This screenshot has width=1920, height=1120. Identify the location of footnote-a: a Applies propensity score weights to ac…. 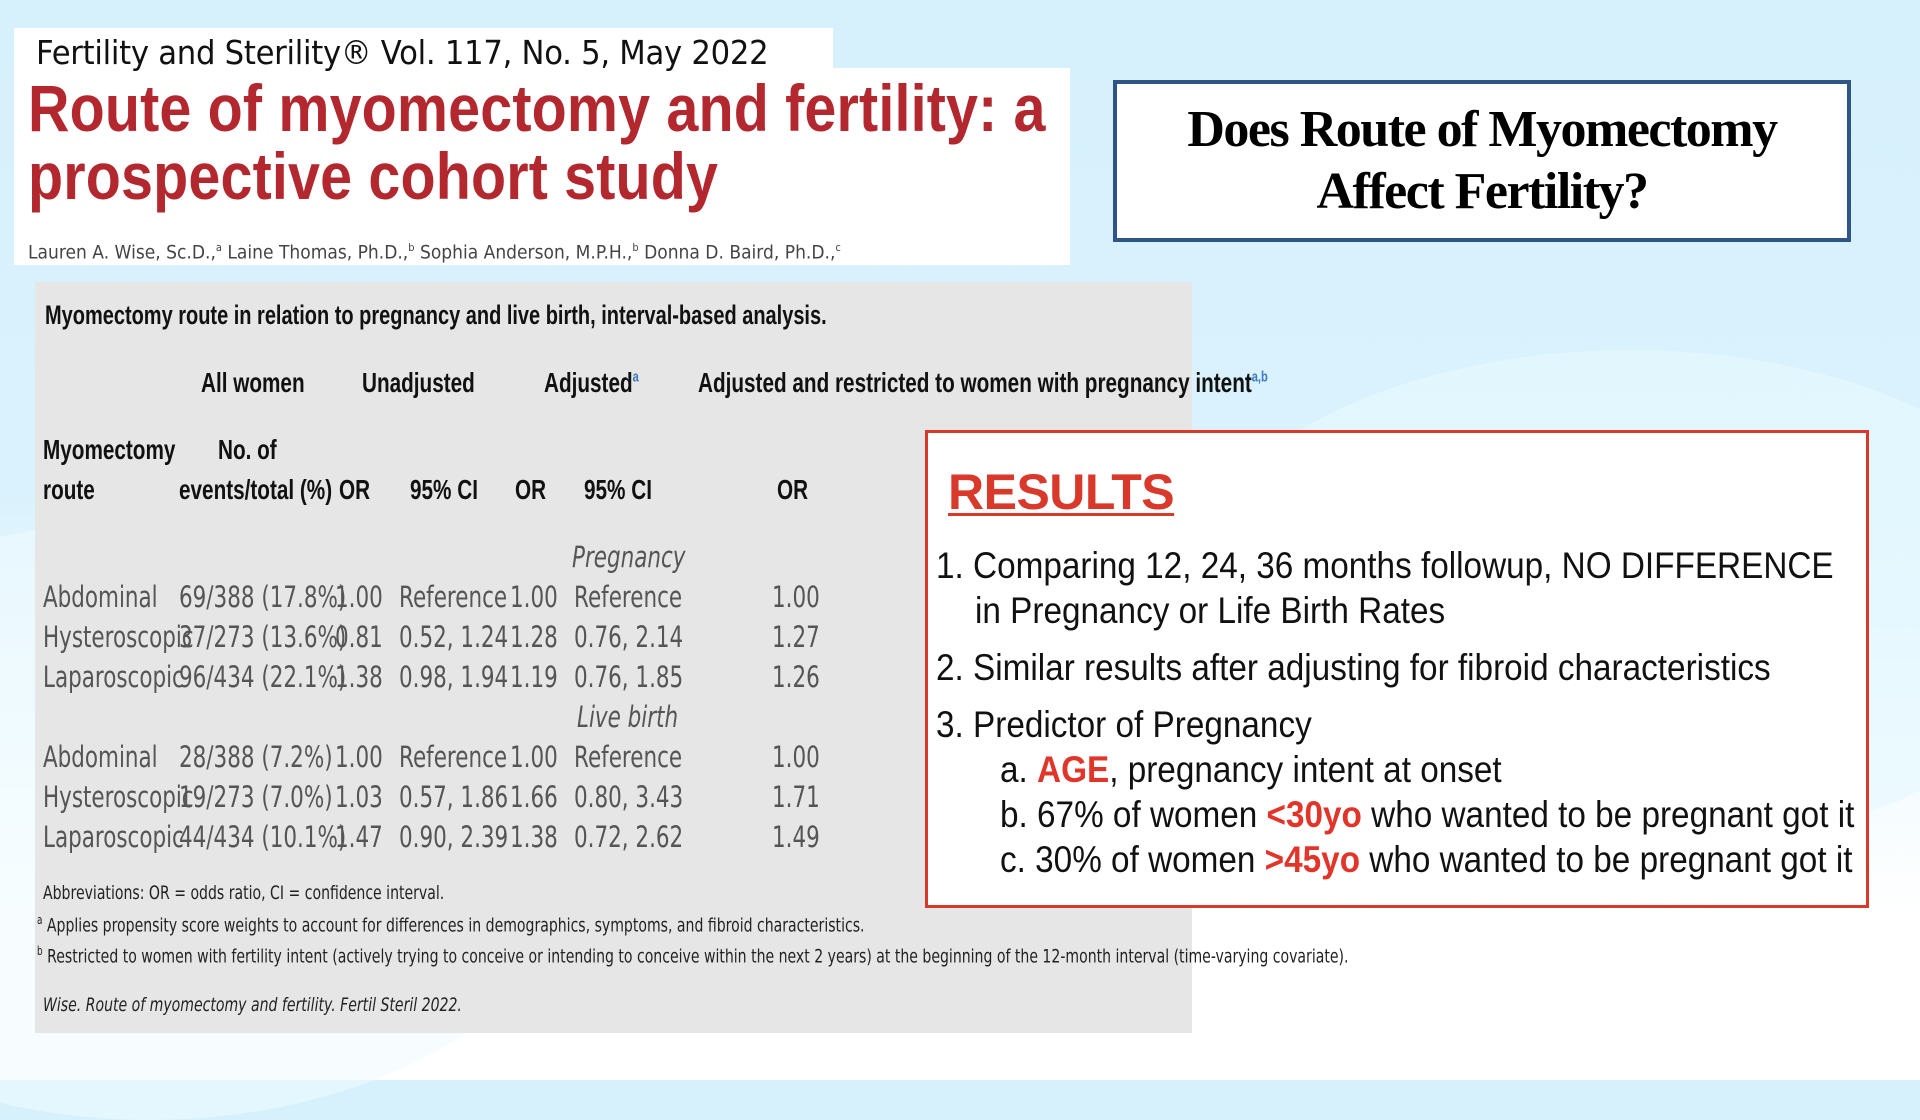
(451, 925).